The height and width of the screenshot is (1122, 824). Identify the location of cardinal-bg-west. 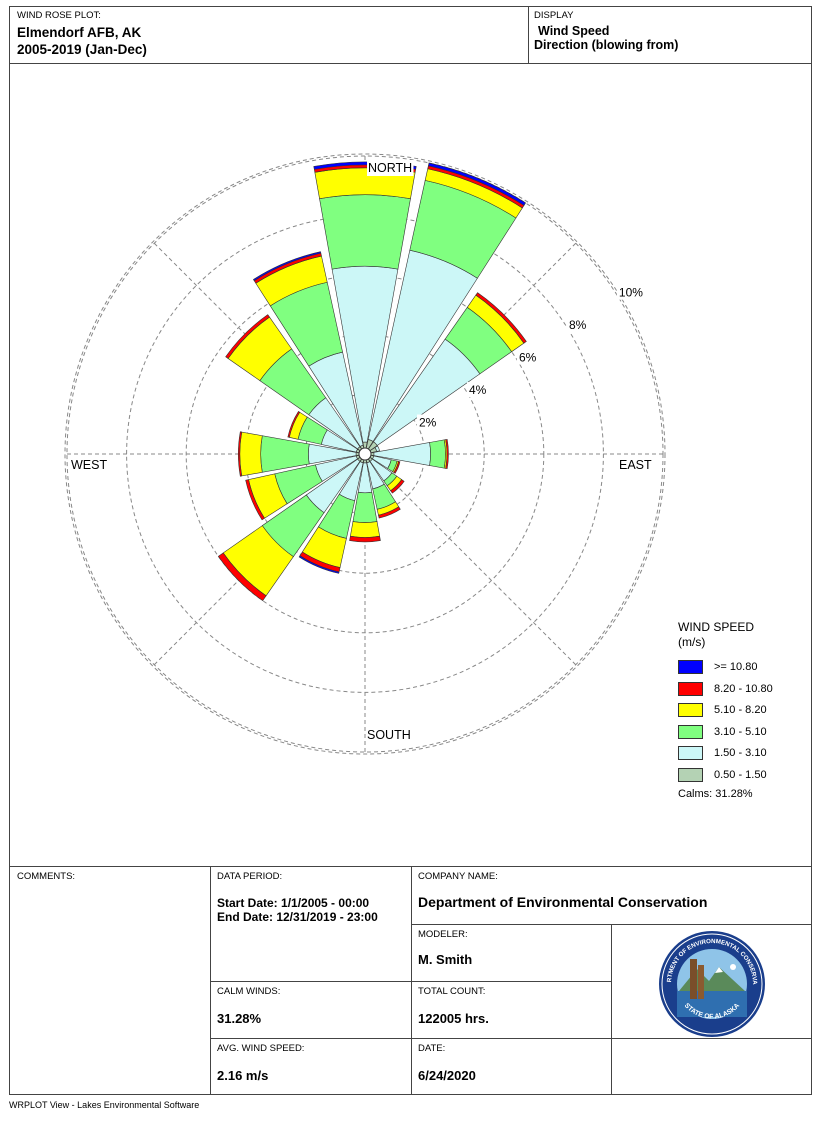
(89, 465).